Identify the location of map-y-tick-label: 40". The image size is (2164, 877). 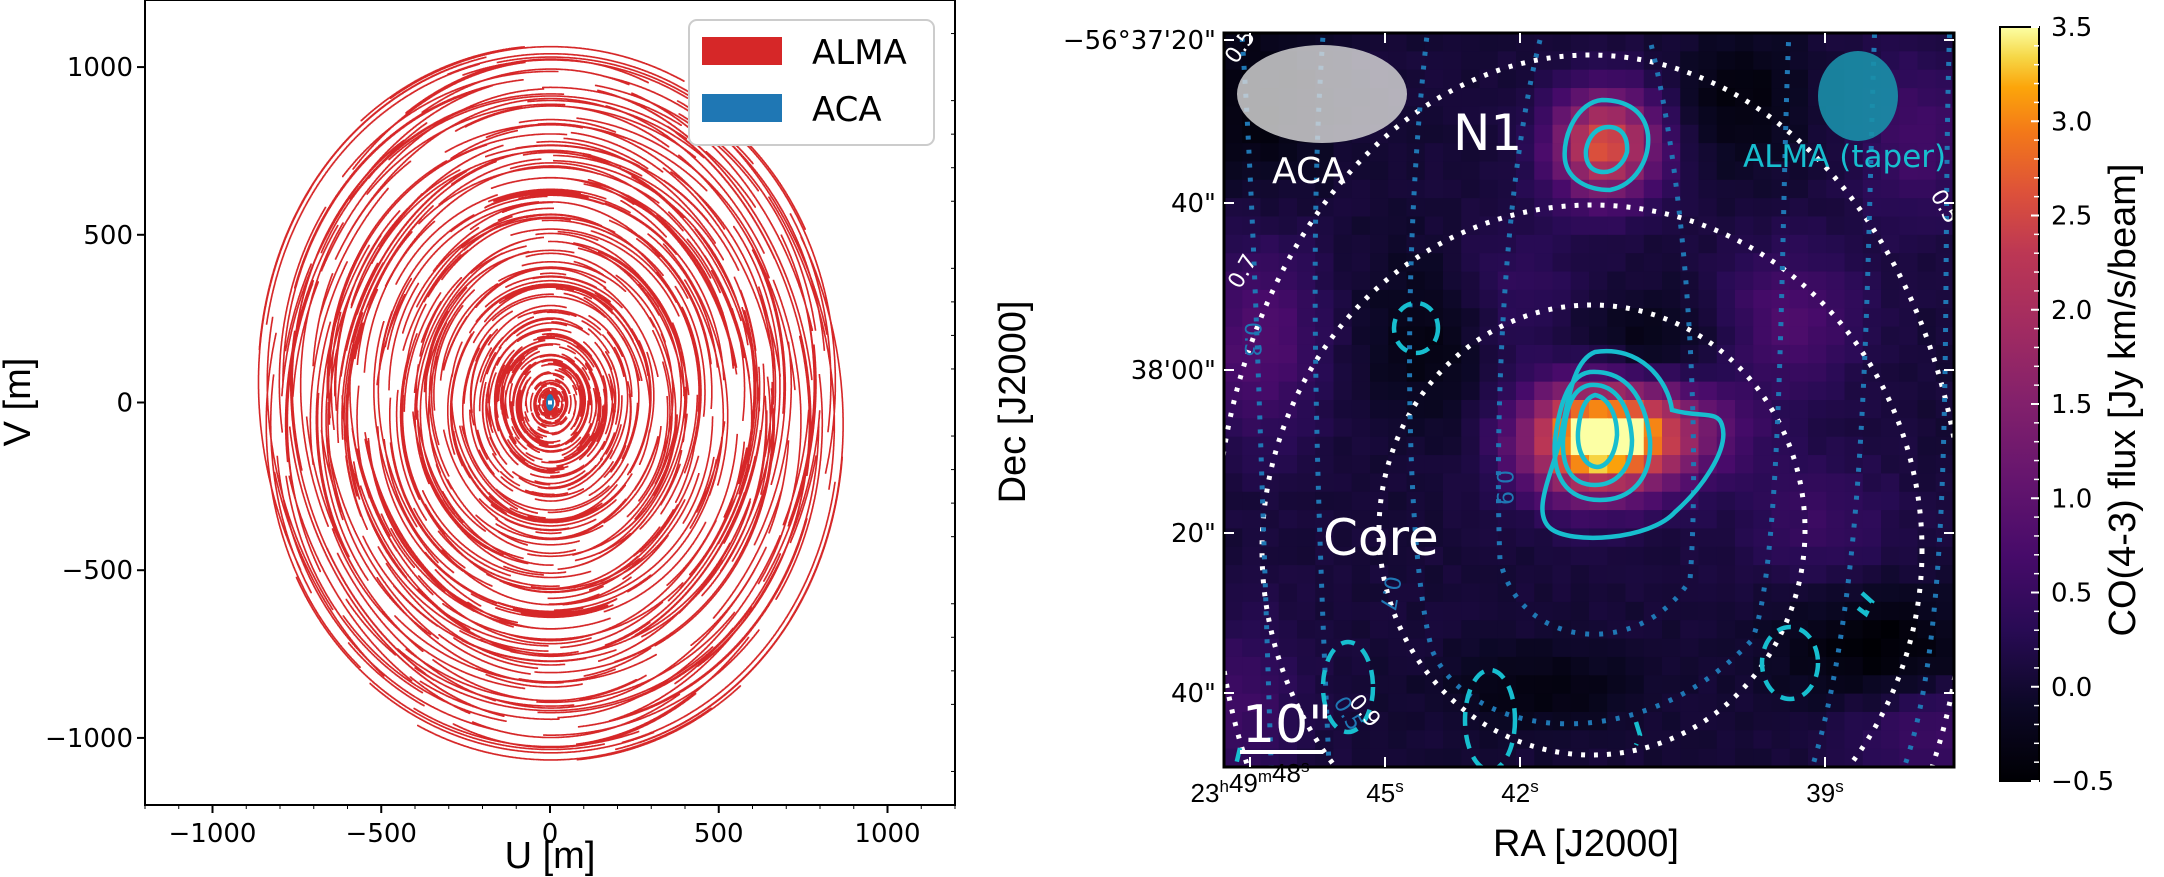
(1193, 204).